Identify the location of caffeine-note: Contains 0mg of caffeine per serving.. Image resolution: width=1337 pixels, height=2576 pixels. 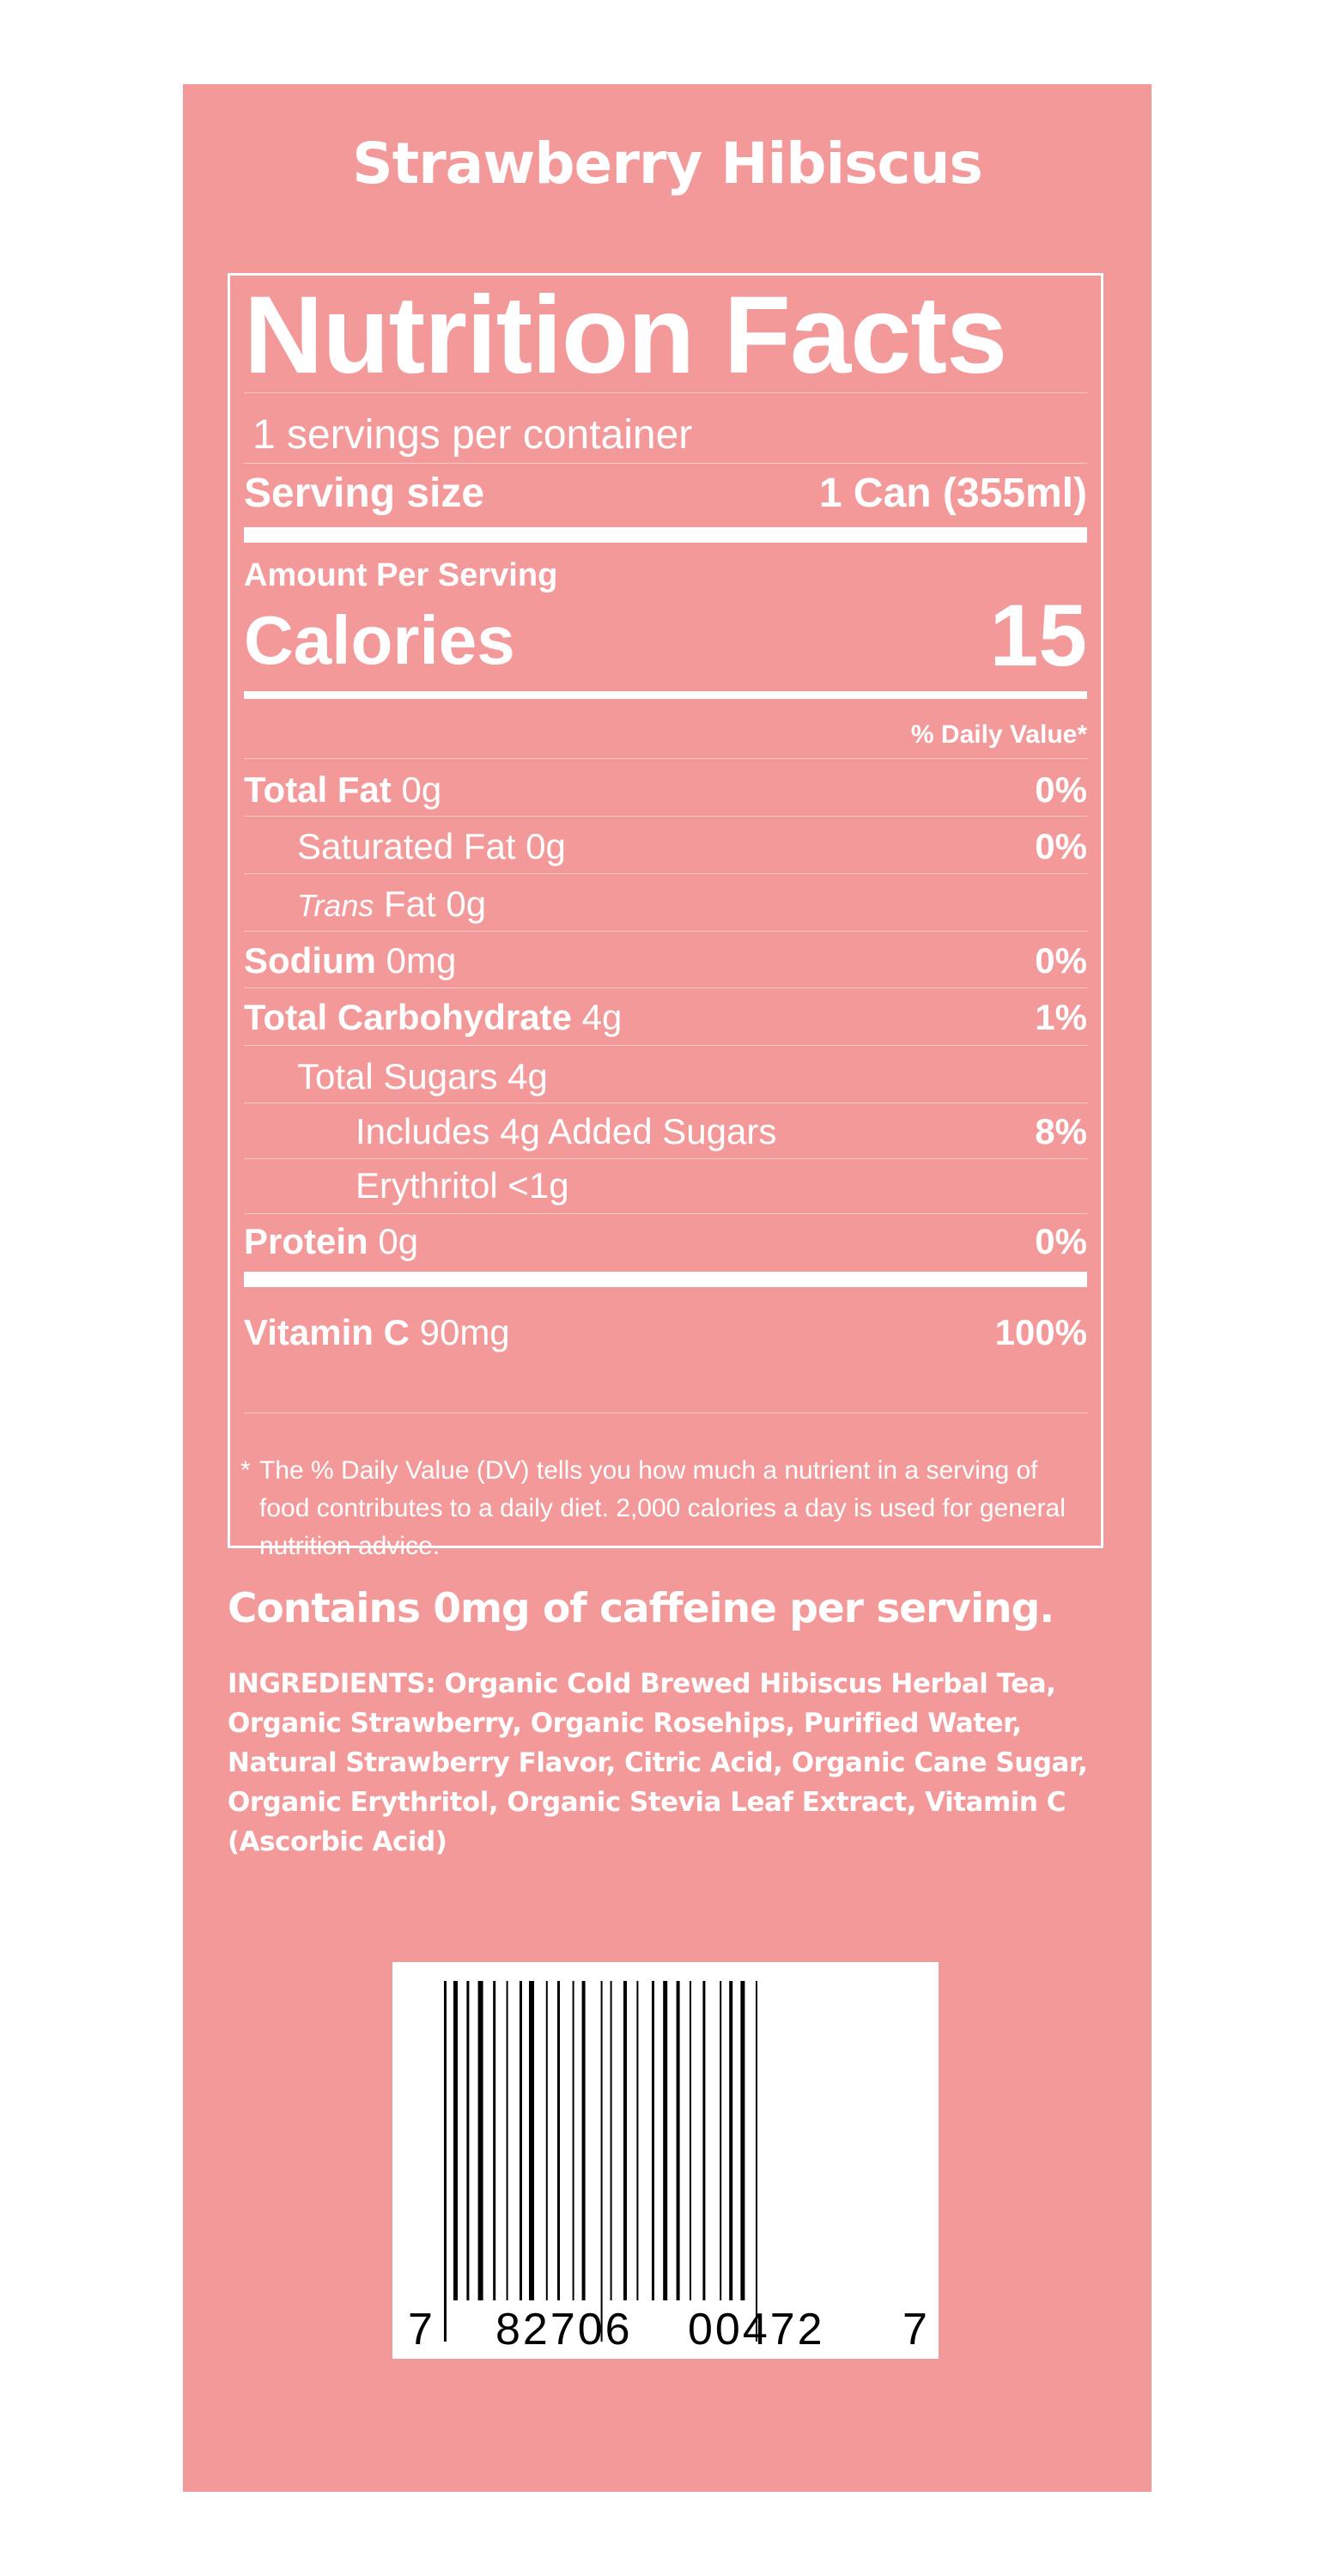
(641, 1609).